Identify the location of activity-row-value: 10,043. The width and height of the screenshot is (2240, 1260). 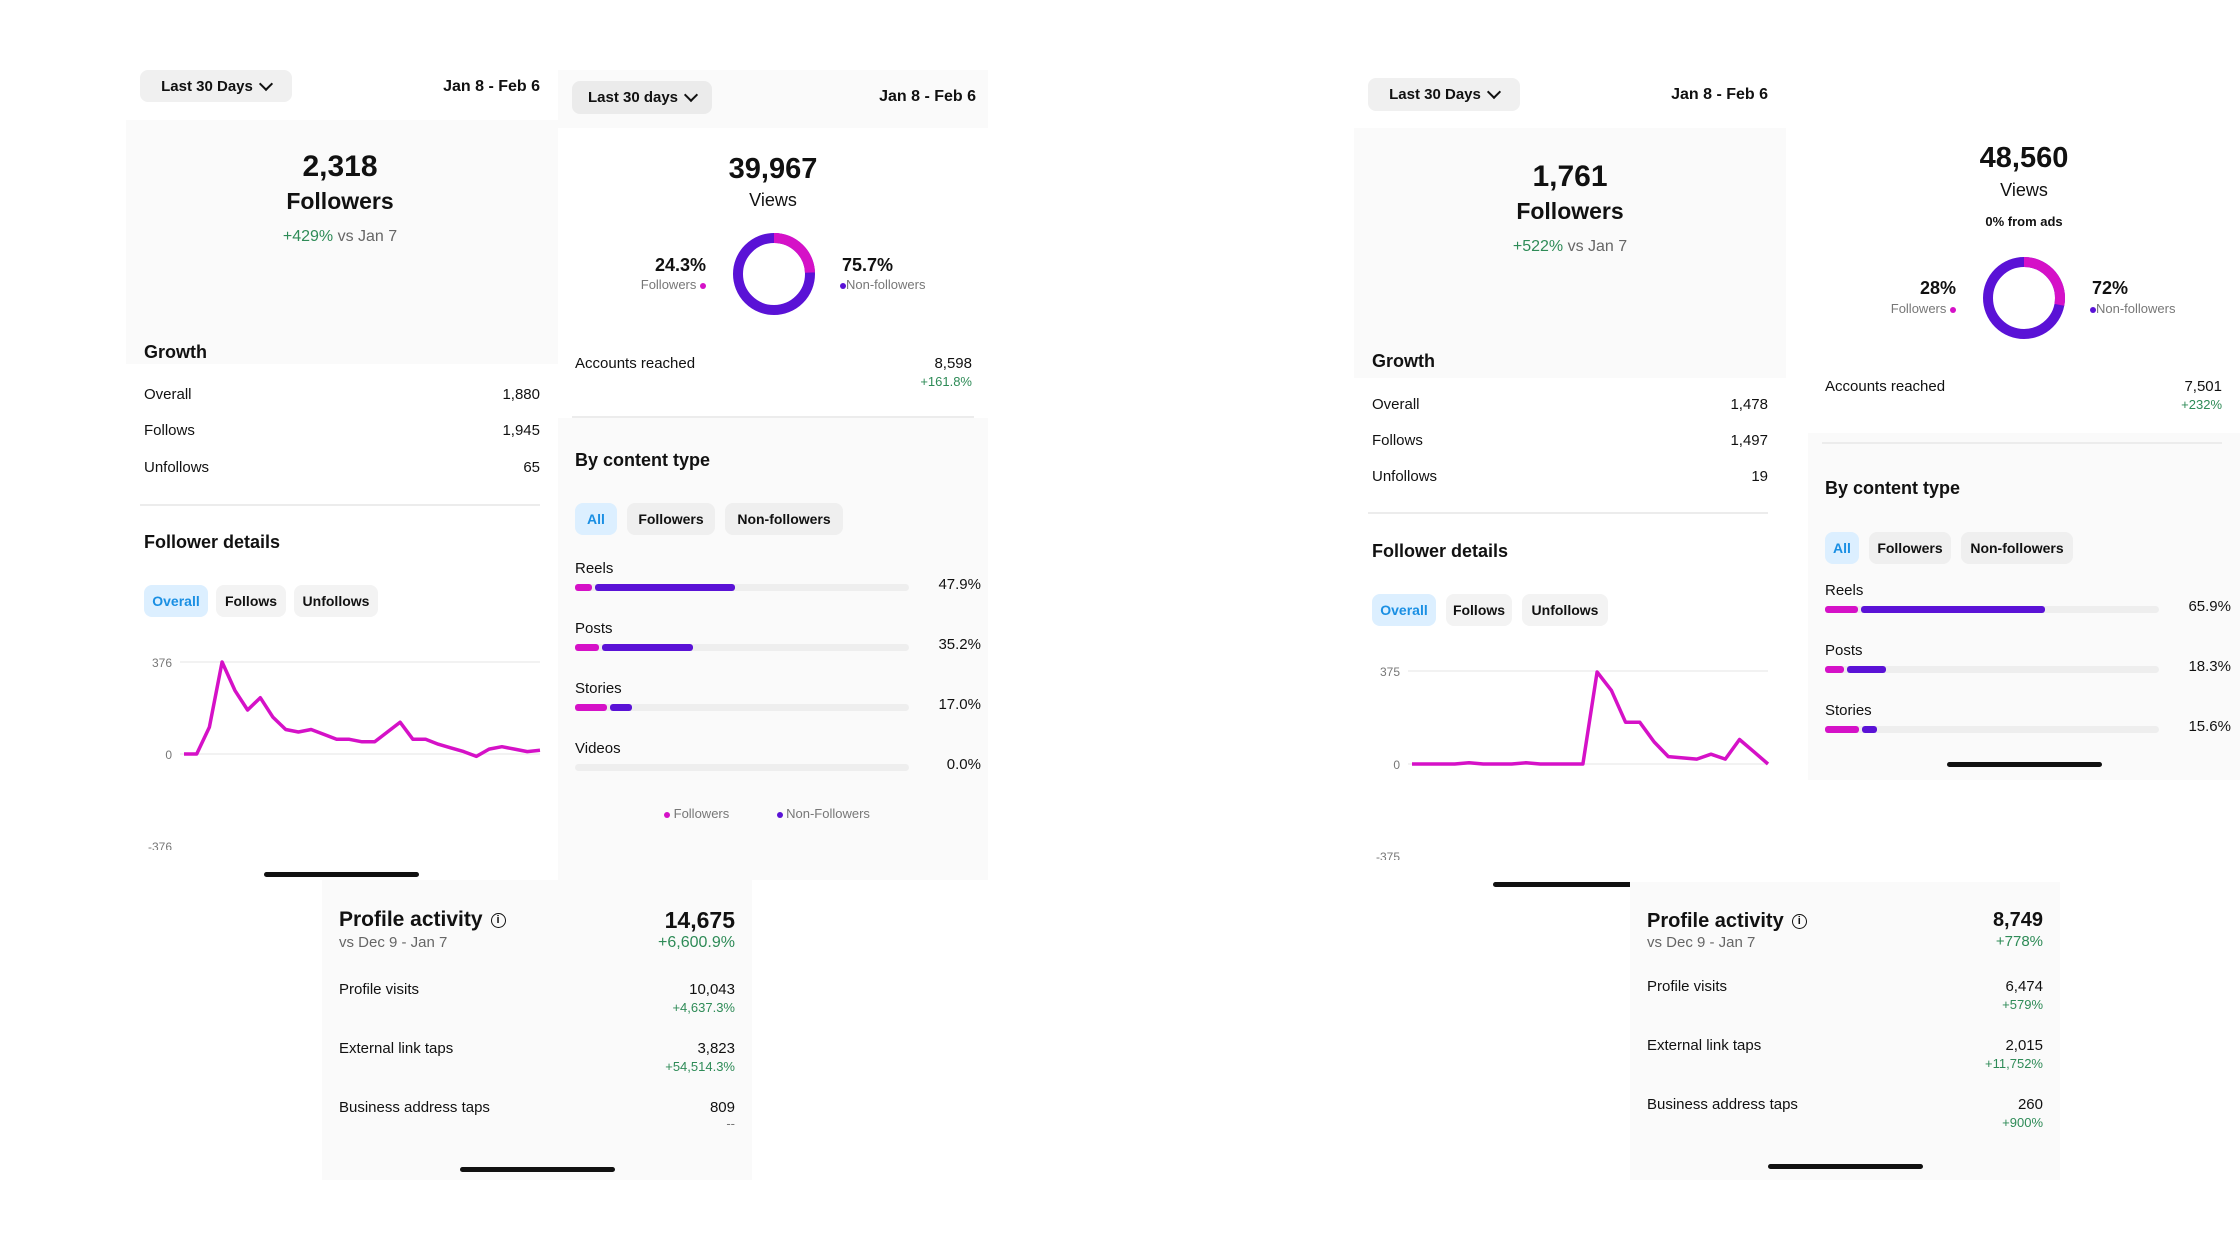
(712, 989).